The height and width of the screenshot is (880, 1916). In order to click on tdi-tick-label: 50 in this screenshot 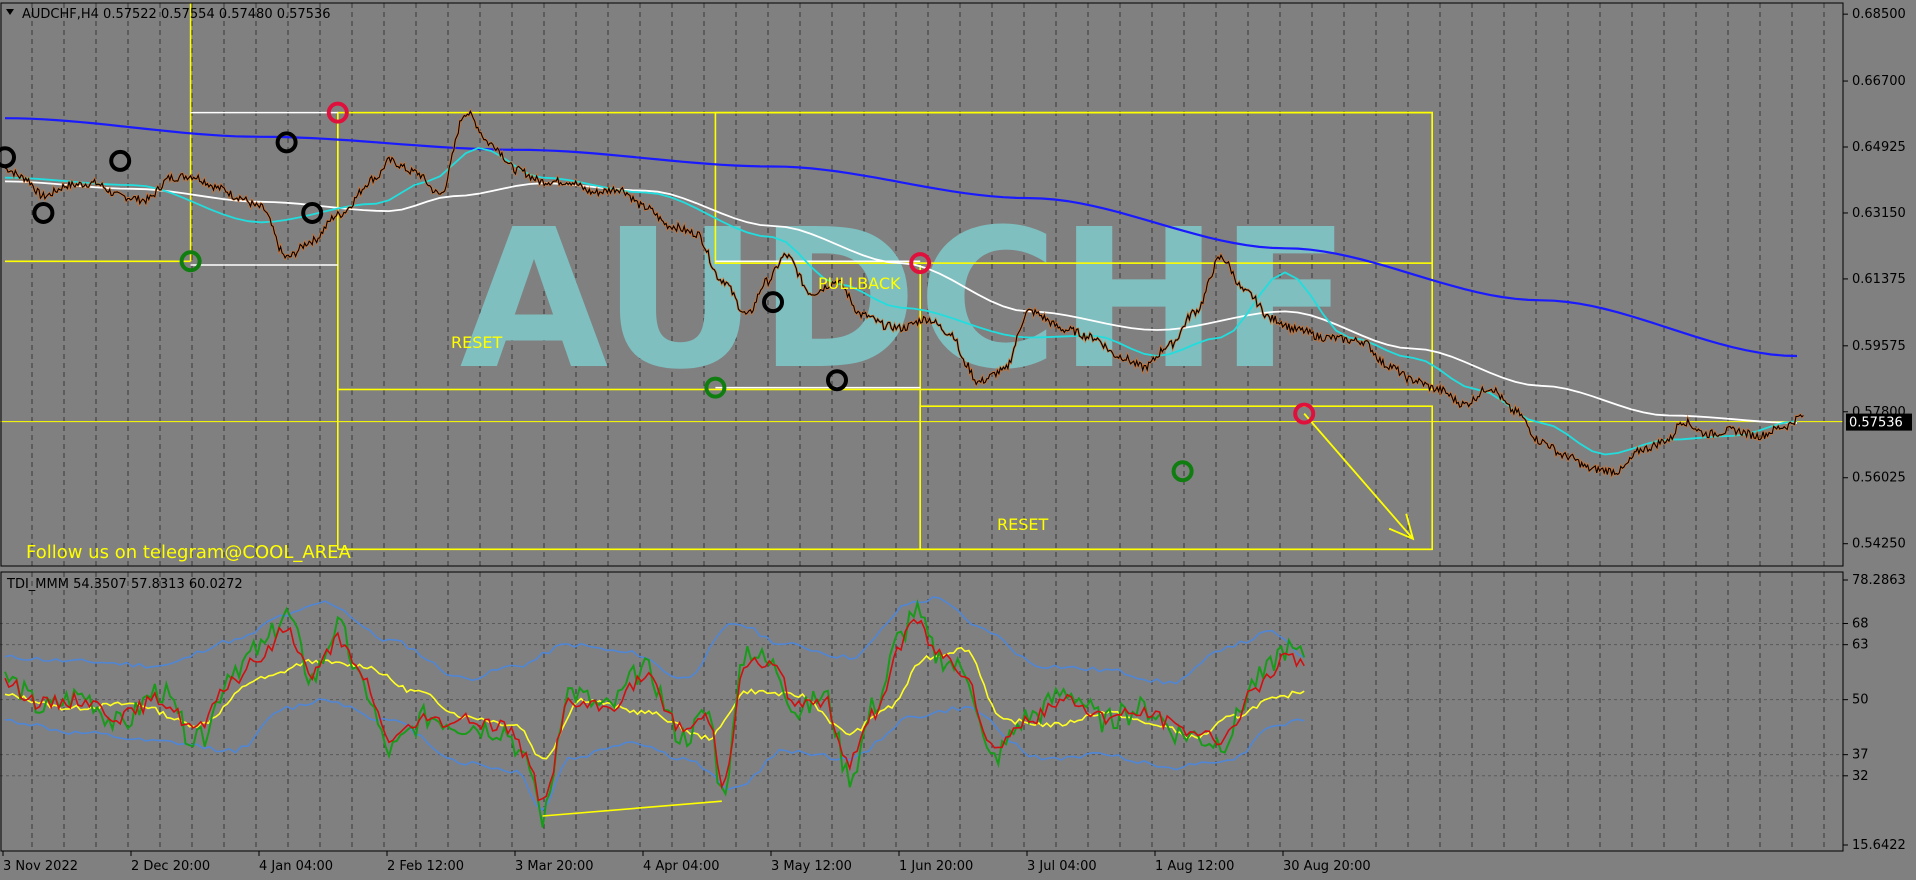, I will do `click(1860, 700)`.